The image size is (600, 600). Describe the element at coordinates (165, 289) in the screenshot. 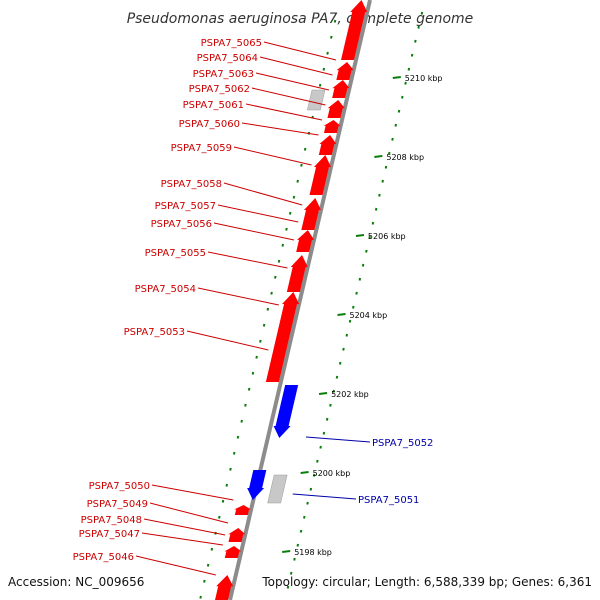

I see `forward-gene-label: PSPA7_5054` at that location.